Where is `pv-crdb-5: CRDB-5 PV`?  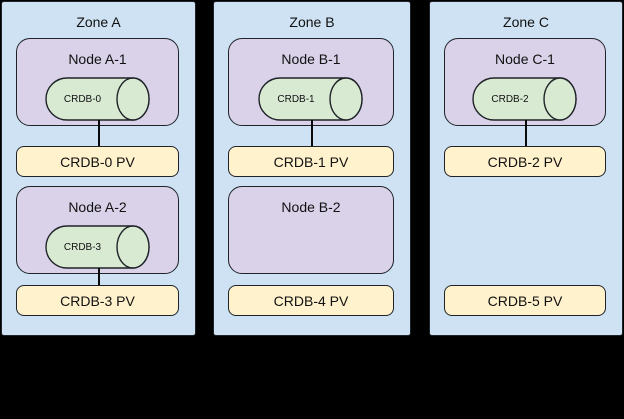
pv-crdb-5: CRDB-5 PV is located at coordinates (525, 300).